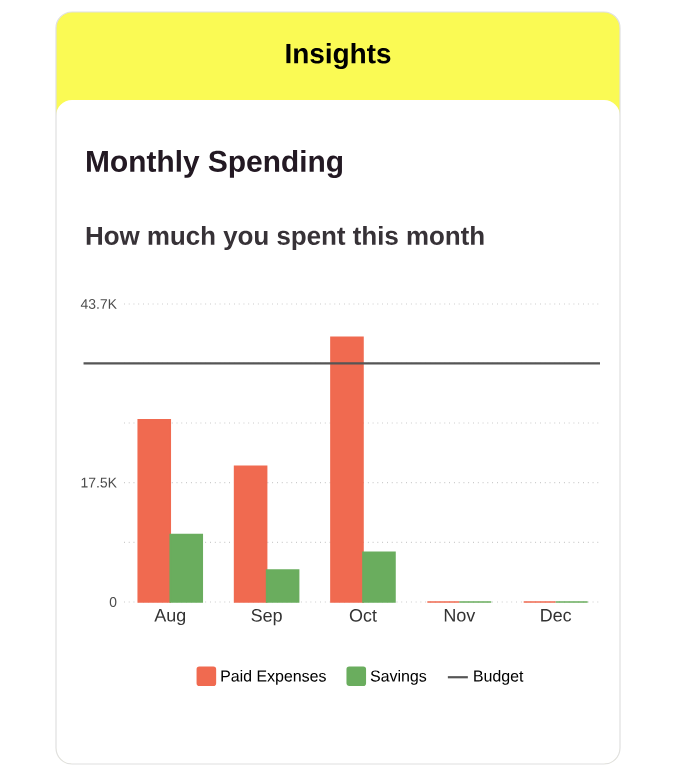 Image resolution: width=676 pixels, height=780 pixels. Describe the element at coordinates (363, 615) in the screenshot. I see `x-tick-label: Oct` at that location.